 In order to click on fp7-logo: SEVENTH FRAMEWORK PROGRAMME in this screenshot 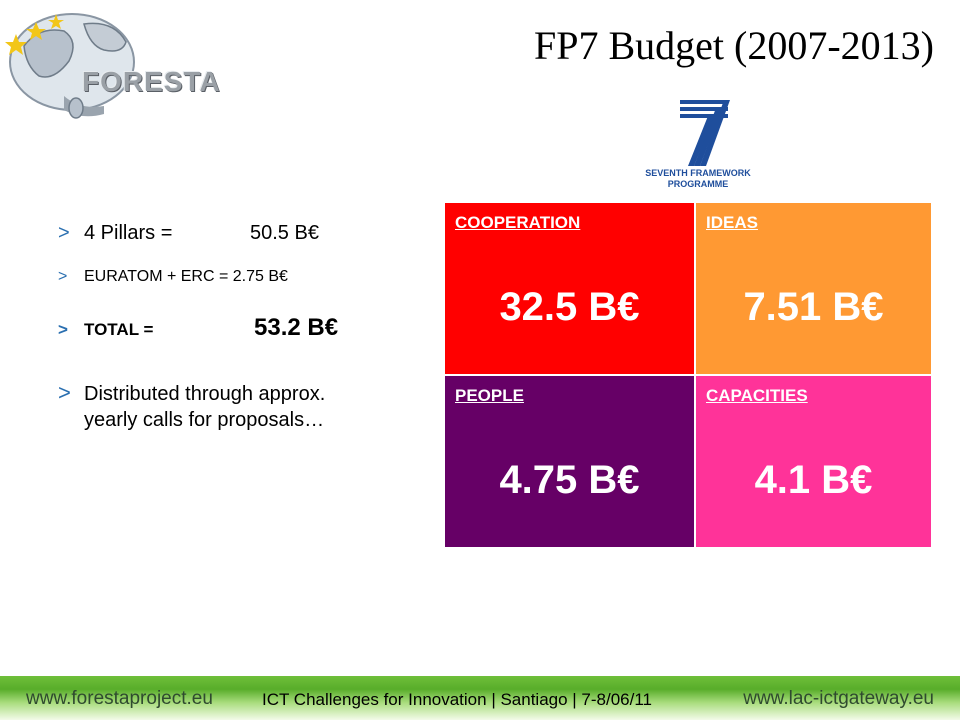, I will do `click(698, 144)`.